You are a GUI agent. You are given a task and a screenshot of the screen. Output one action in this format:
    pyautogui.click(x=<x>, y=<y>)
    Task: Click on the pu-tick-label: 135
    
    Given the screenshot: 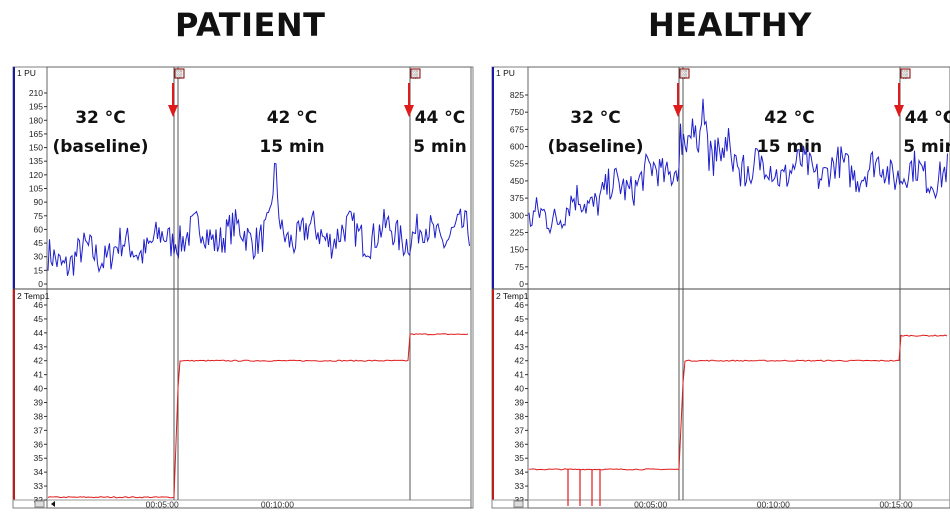 What is the action you would take?
    pyautogui.click(x=36, y=161)
    